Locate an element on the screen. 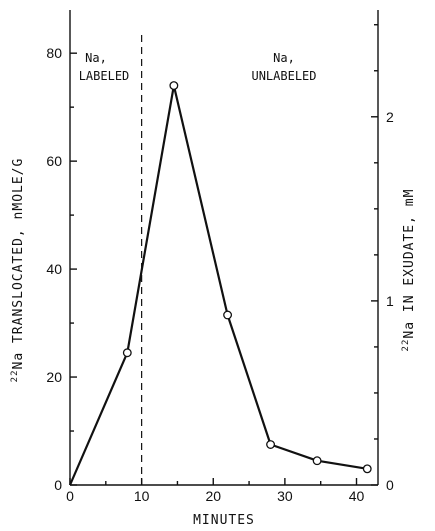  annotation-labeled-line1: Na, is located at coordinates (96, 58).